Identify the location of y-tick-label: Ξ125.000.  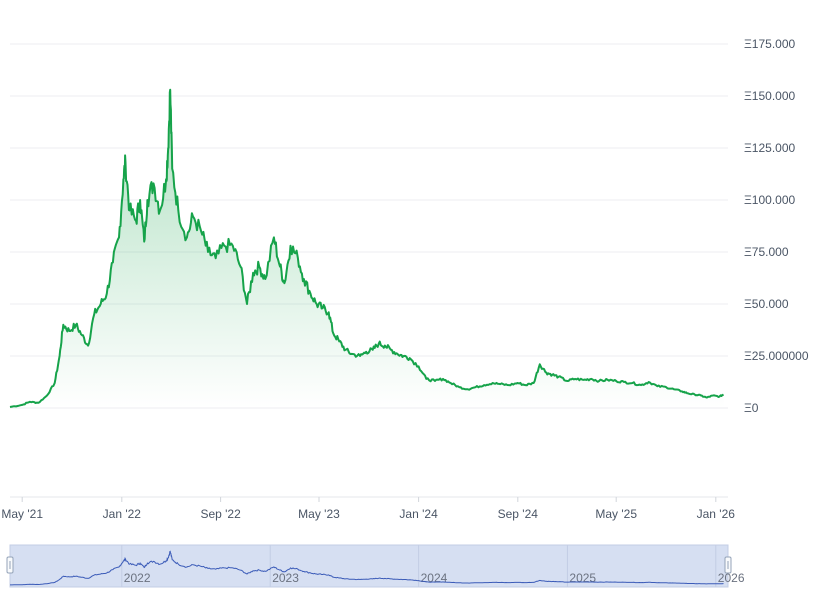
(770, 148).